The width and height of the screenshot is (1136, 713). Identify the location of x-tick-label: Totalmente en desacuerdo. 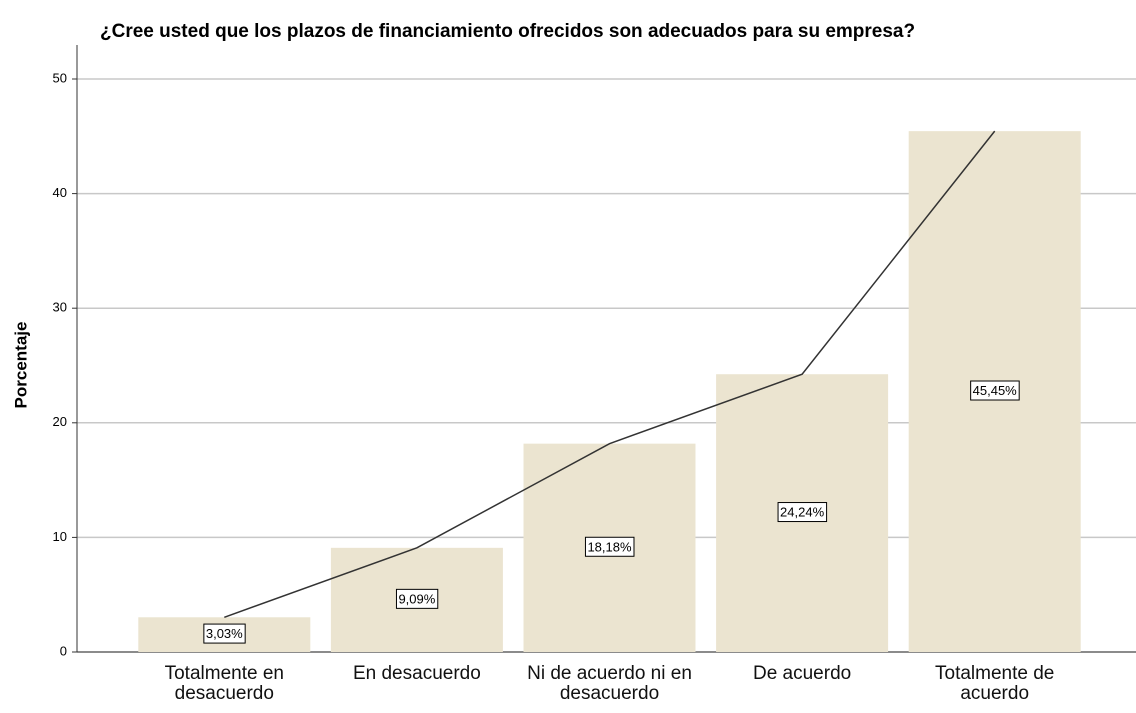
(224, 684).